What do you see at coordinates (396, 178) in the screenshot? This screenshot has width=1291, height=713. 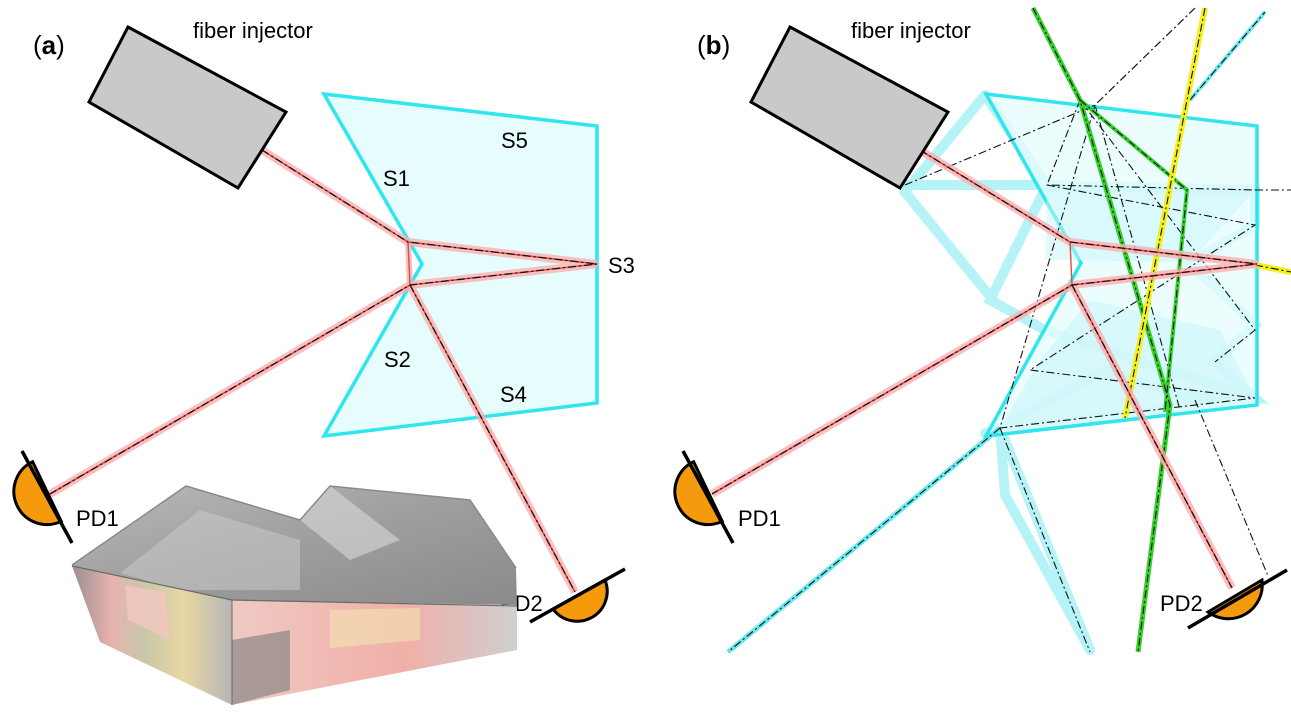 I see `surface-label-s1: S1` at bounding box center [396, 178].